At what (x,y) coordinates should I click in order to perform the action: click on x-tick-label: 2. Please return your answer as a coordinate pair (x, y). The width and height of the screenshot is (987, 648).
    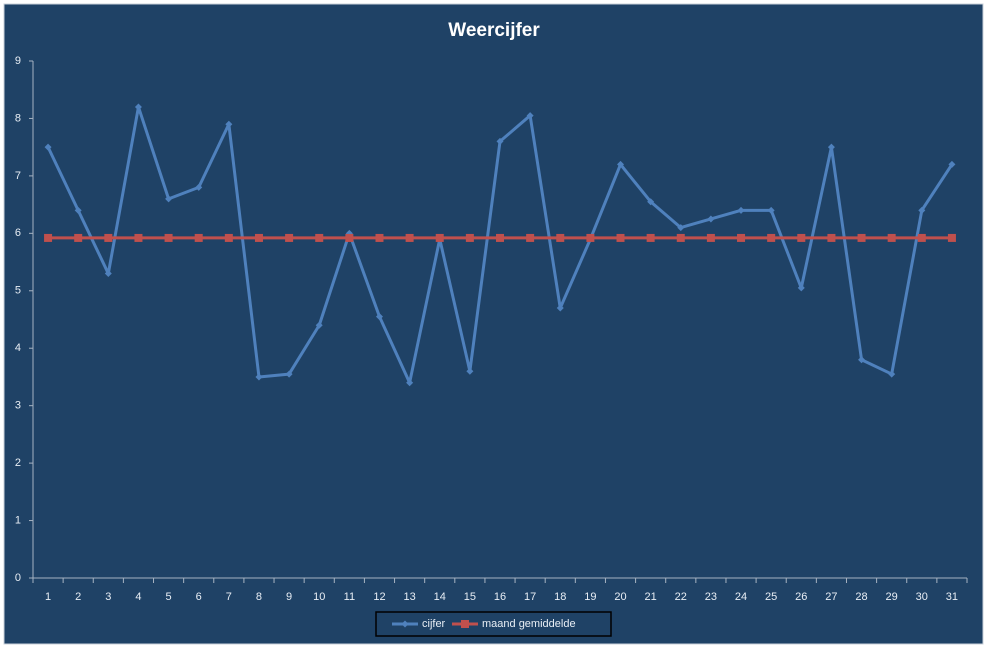
    Looking at the image, I should click on (78, 597).